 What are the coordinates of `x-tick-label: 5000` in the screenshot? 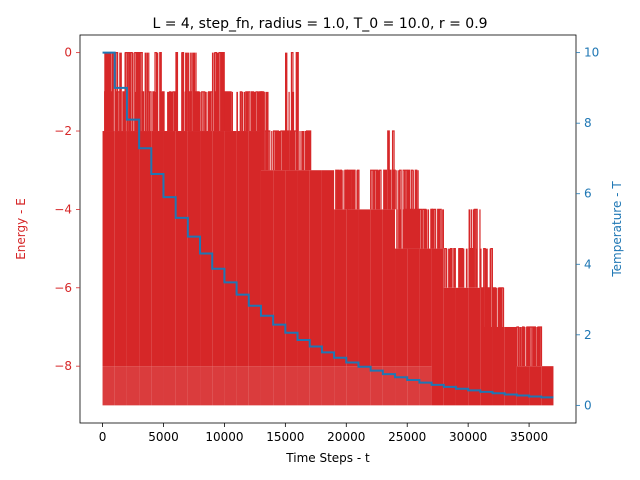 It's located at (163, 437).